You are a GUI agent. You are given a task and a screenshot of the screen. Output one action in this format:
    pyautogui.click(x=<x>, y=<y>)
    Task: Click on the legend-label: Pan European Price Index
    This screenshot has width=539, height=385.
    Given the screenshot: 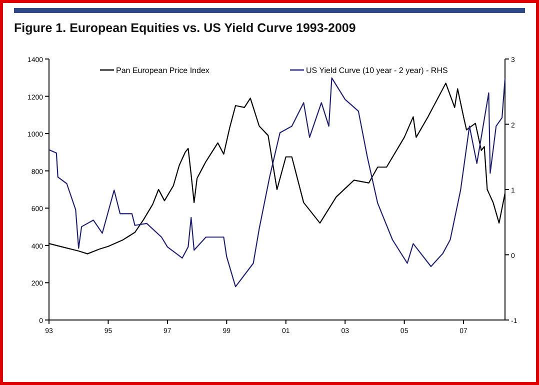 What is the action you would take?
    pyautogui.click(x=163, y=70)
    